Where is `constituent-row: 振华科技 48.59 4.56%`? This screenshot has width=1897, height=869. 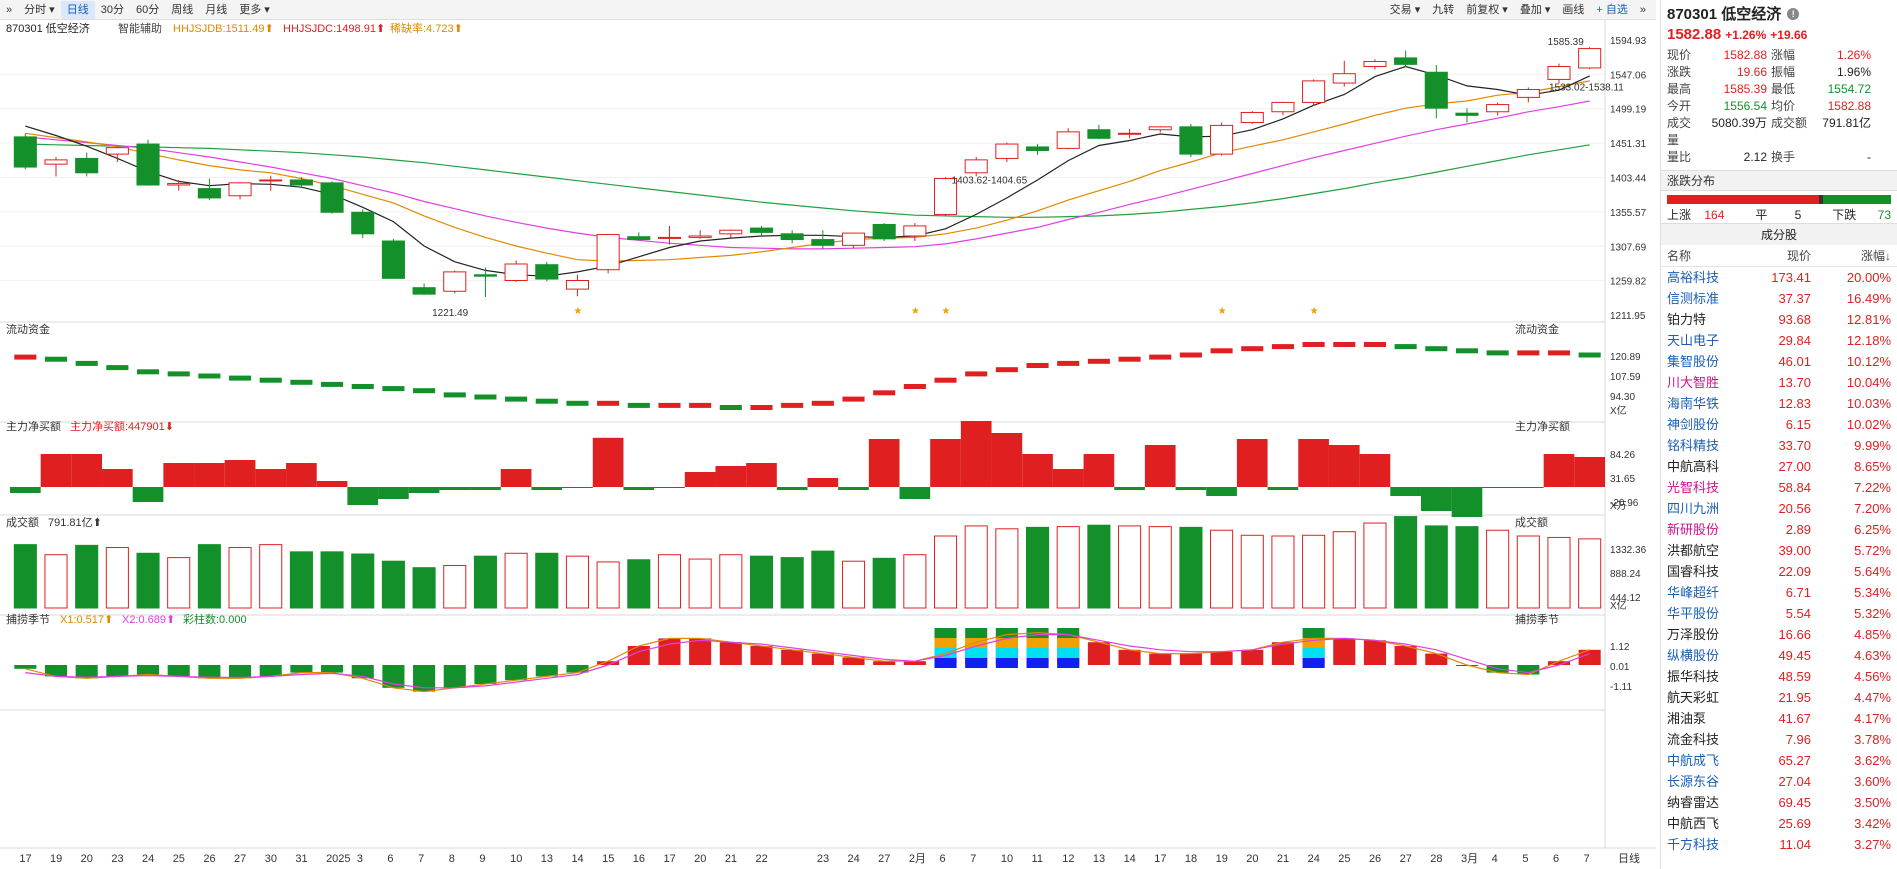 constituent-row: 振华科技 48.59 4.56% is located at coordinates (1779, 676).